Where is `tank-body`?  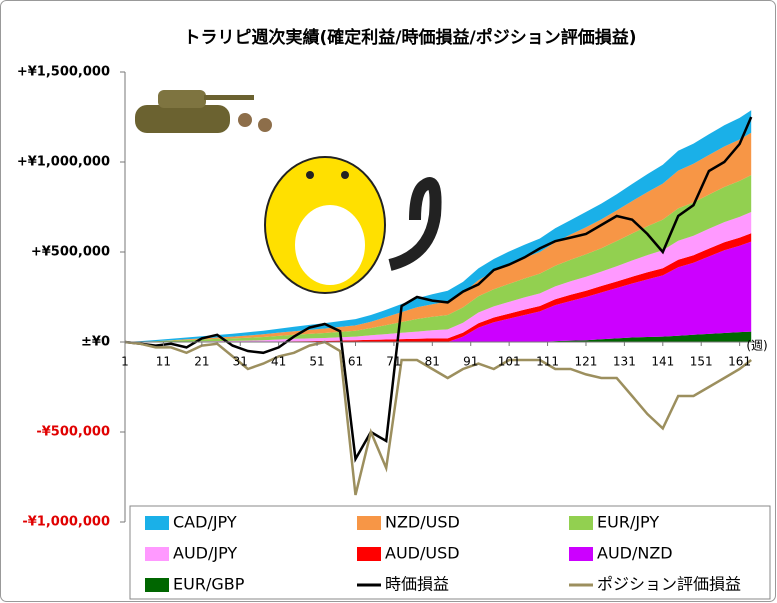 tank-body is located at coordinates (182, 119).